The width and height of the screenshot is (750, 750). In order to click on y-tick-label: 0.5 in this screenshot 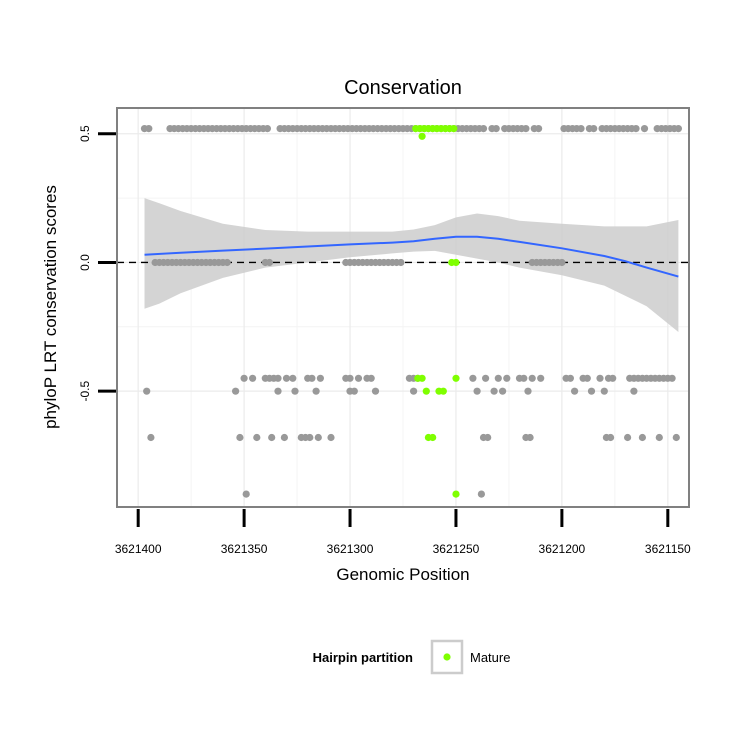, I will do `click(85, 133)`.